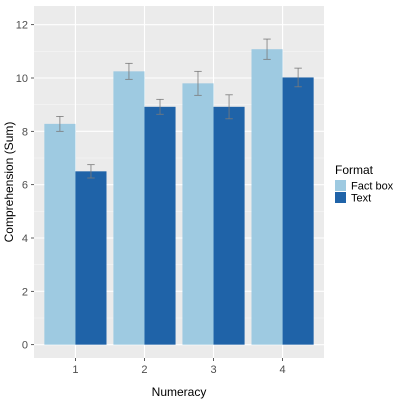 Image resolution: width=400 pixels, height=400 pixels. Describe the element at coordinates (283, 370) in the screenshot. I see `x-tick-label: 4` at that location.